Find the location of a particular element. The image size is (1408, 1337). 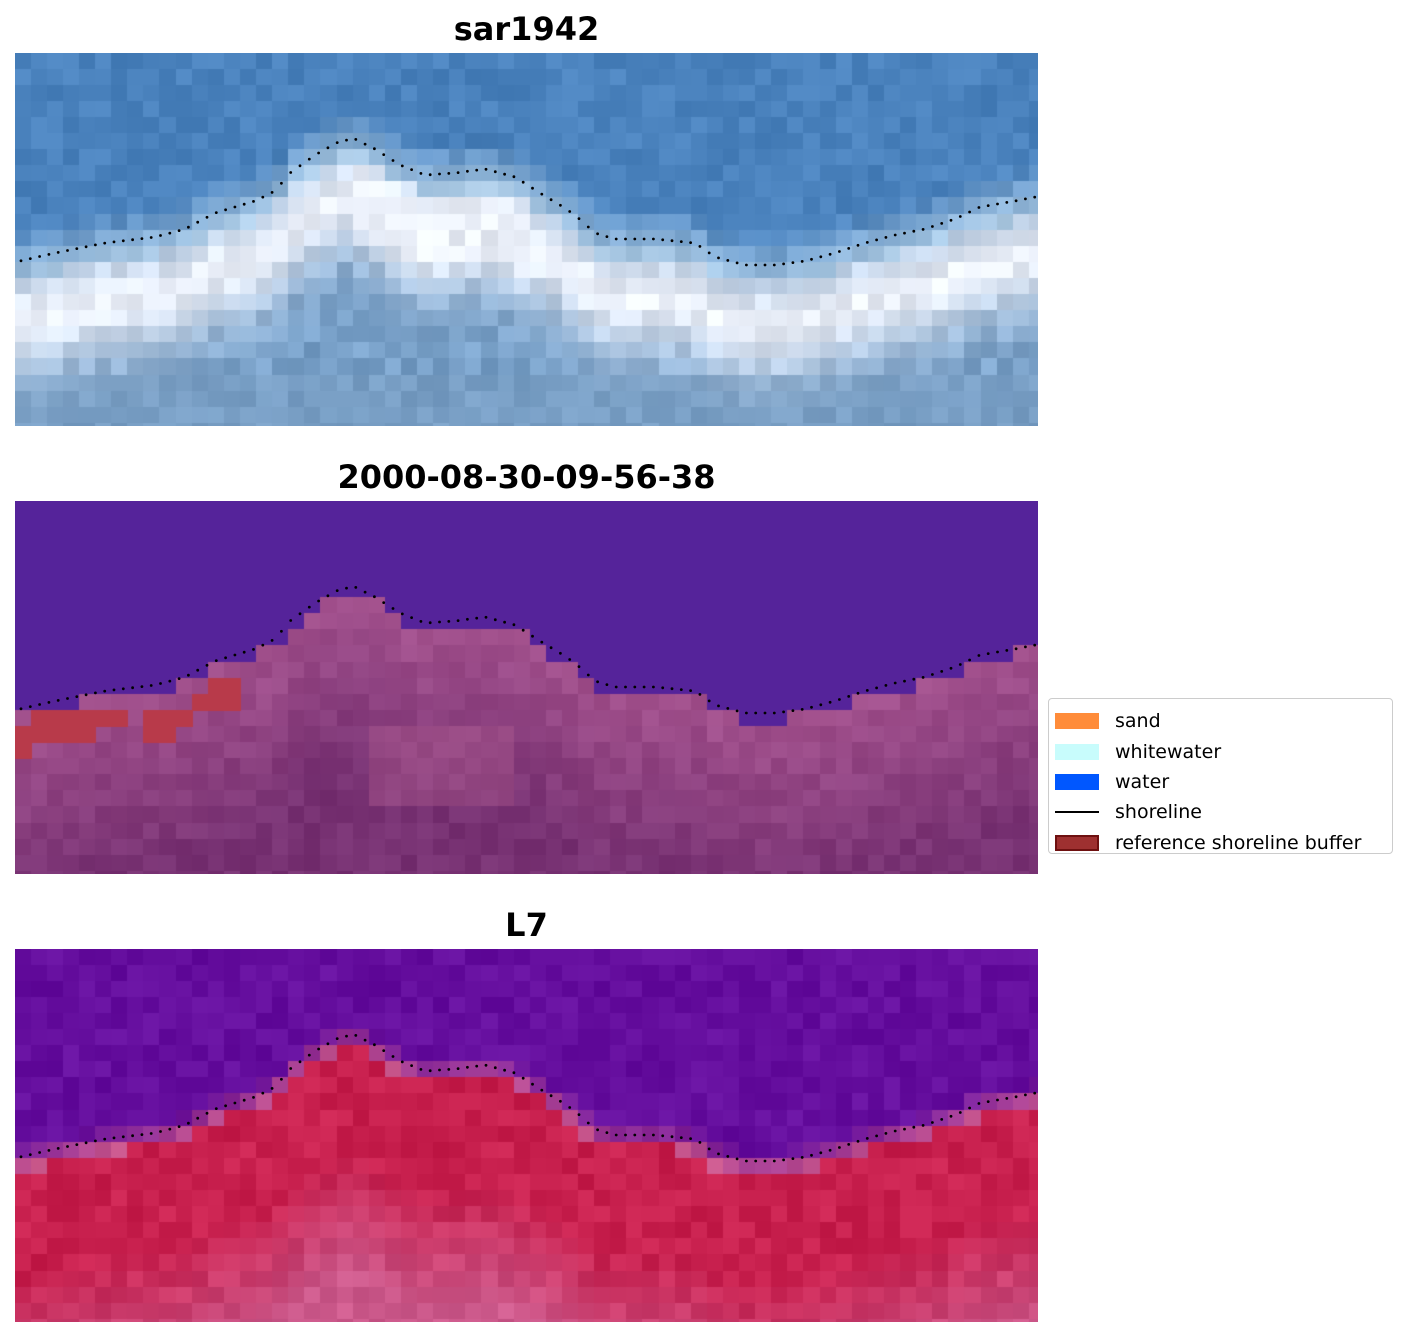

sand-swatch is located at coordinates (1077, 721).